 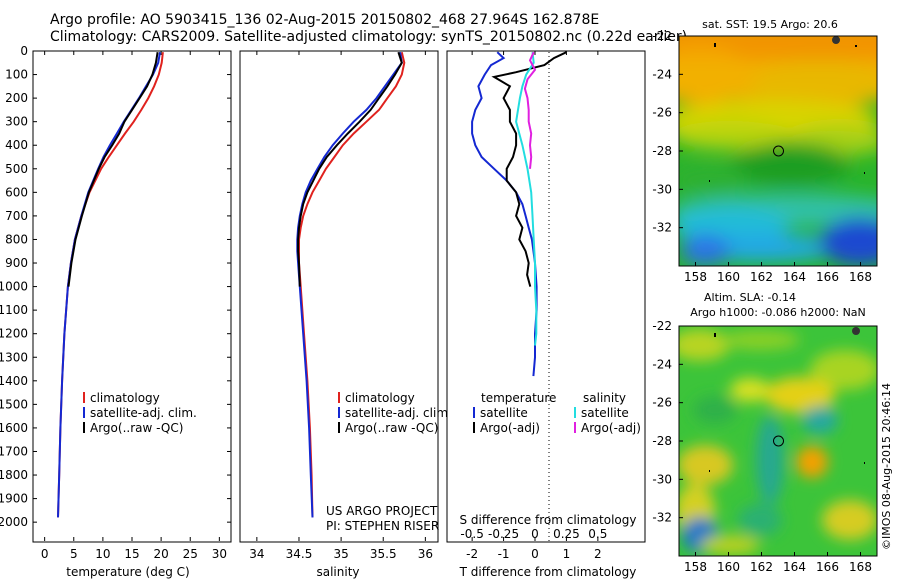 I want to click on sla-map-tick-labels: 158 160 162 164 166 168 -22 -24 -26 -28 -30 -32, so click(x=762, y=446).